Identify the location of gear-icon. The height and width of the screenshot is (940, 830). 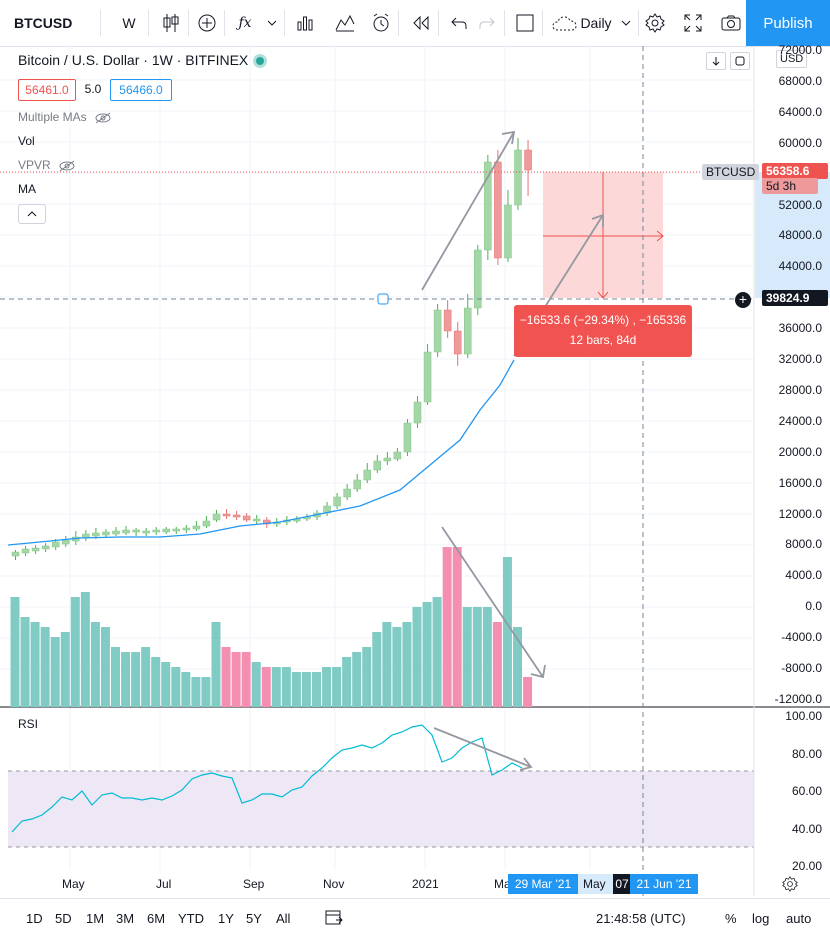
(655, 23).